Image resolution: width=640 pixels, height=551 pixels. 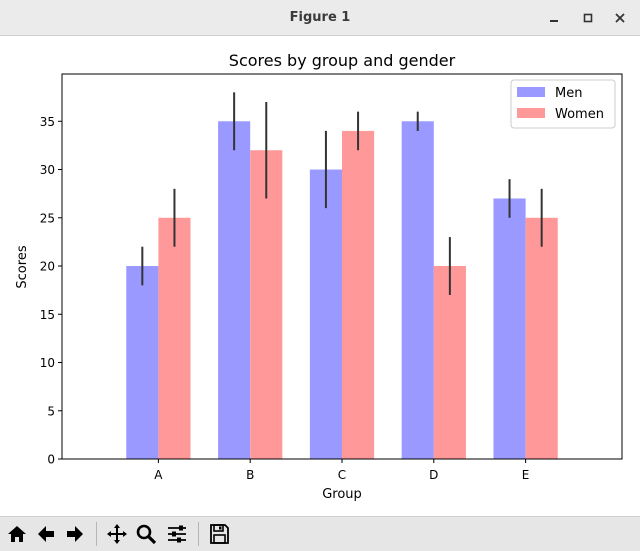 I want to click on window-titlebar: Figure 1, so click(x=320, y=18).